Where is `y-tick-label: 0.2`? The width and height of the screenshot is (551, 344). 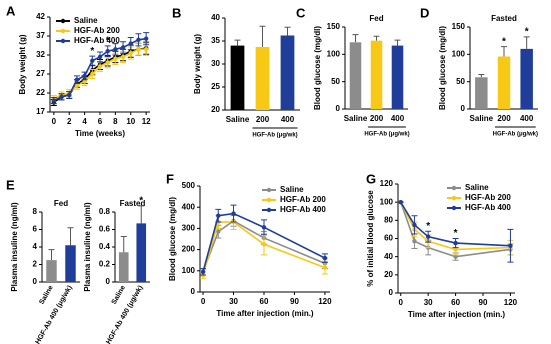 y-tick-label: 0.2 is located at coordinates (105, 264).